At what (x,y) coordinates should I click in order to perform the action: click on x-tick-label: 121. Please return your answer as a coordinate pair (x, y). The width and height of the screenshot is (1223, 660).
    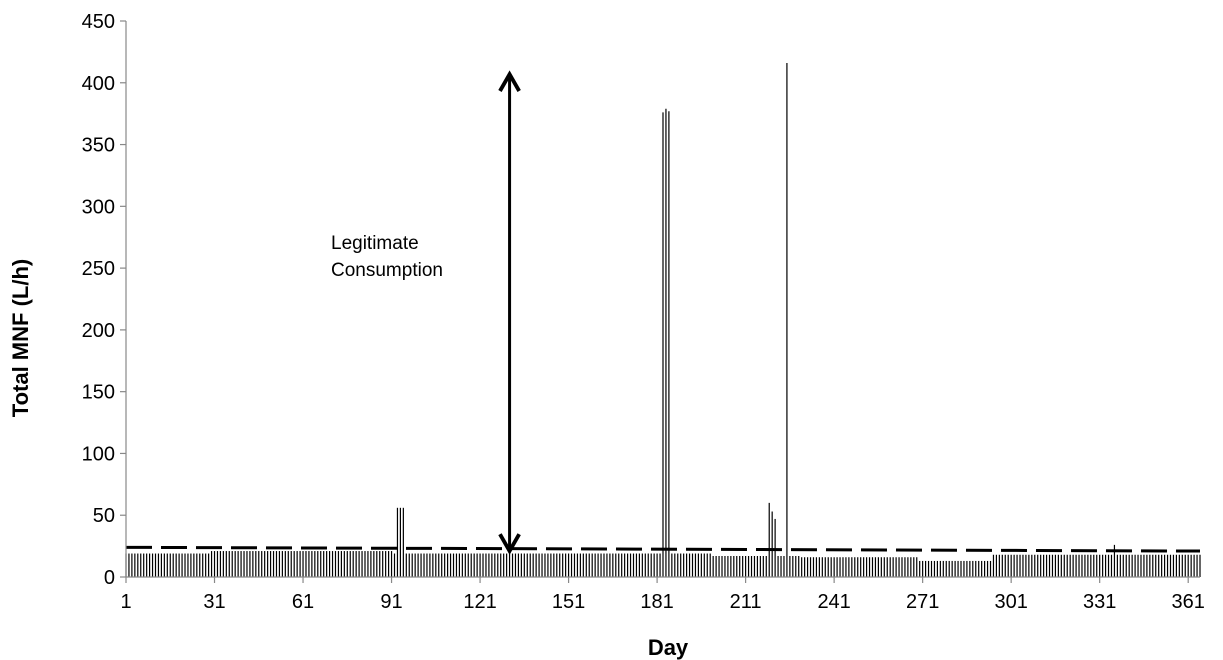
    Looking at the image, I should click on (479, 602).